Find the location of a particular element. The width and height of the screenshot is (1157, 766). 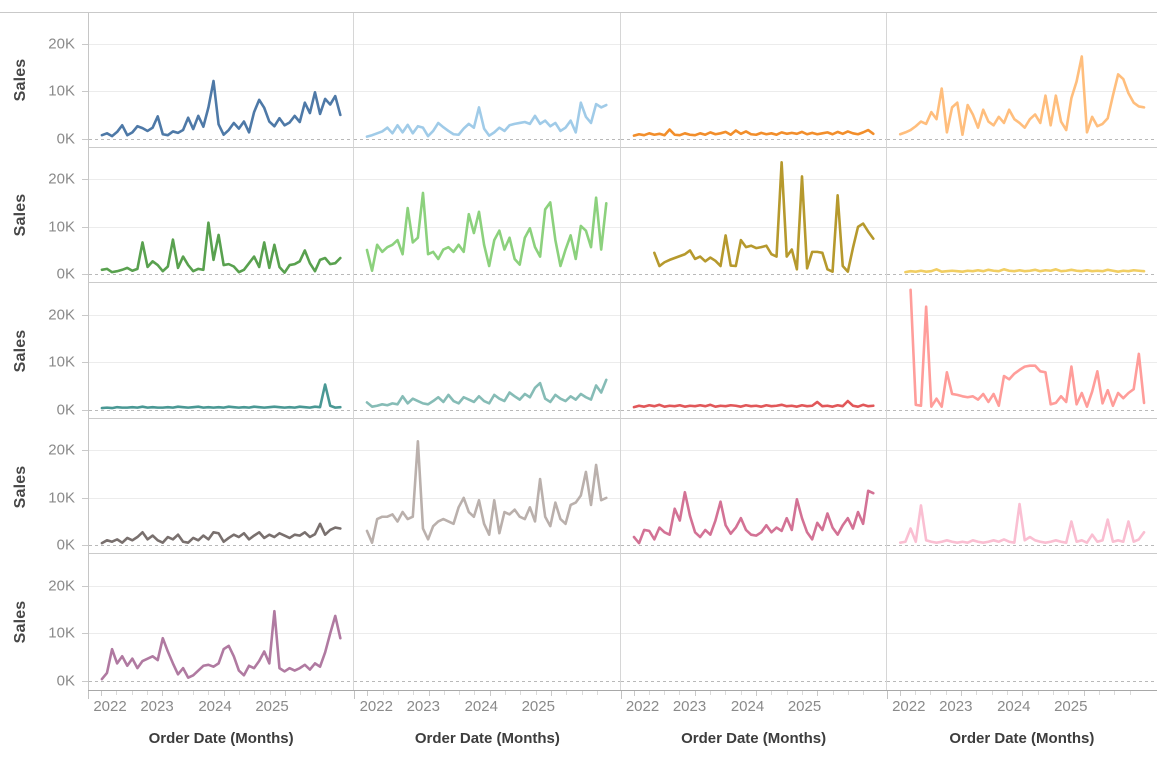

x-axis-panel-tick is located at coordinates (621, 694).